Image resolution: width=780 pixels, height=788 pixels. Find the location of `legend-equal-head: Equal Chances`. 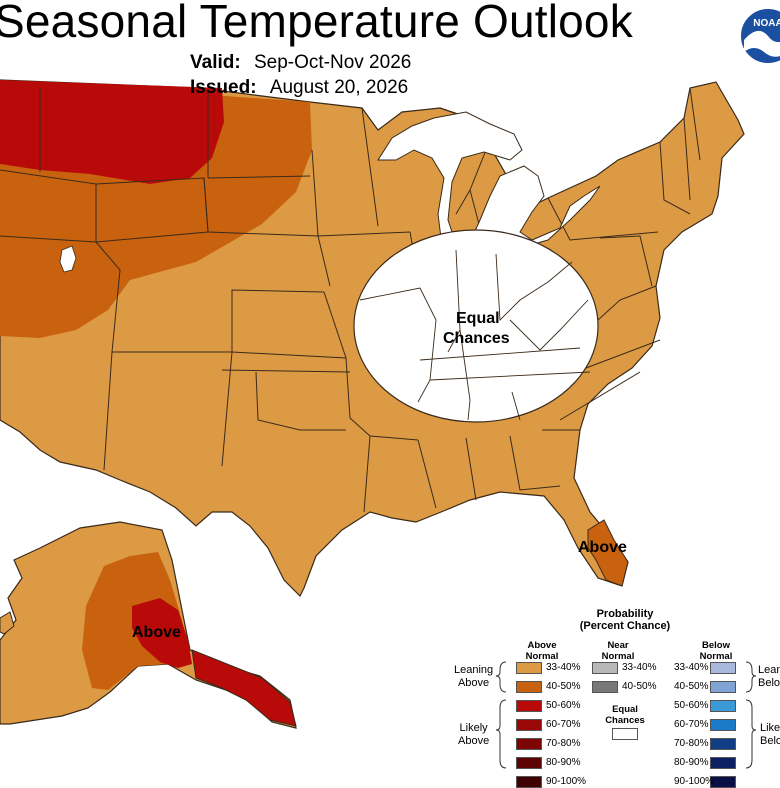

legend-equal-head: Equal Chances is located at coordinates (625, 715).